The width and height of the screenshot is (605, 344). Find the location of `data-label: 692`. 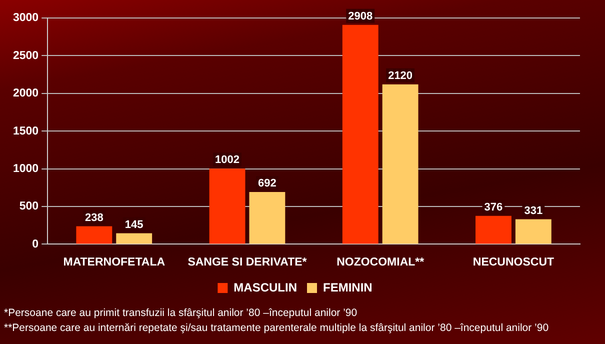

data-label: 692 is located at coordinates (267, 184).